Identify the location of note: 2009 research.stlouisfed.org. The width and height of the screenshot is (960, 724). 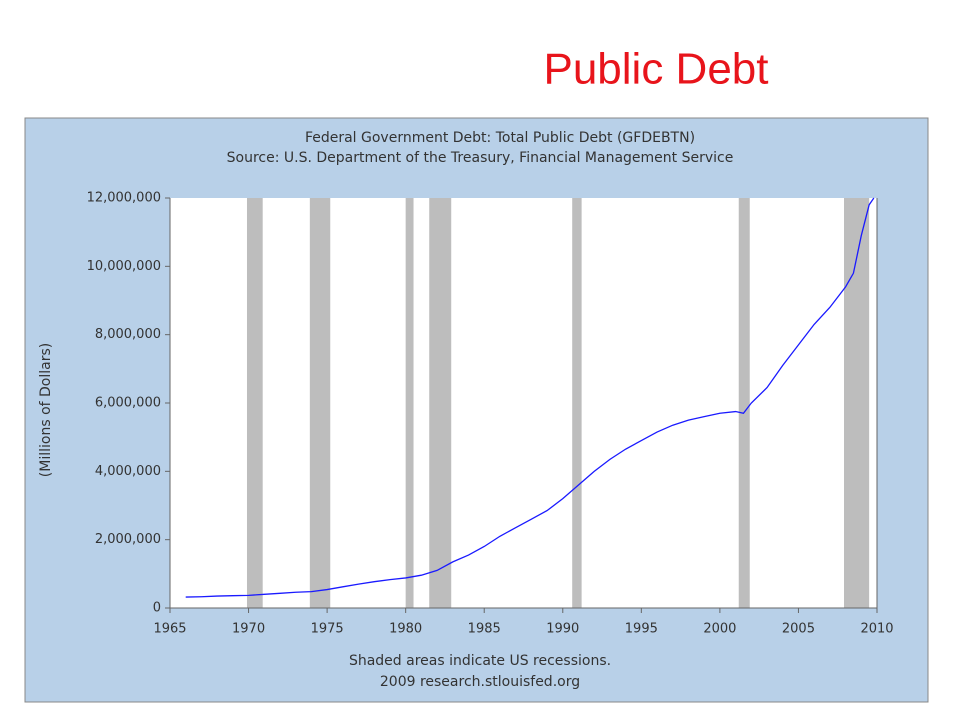
(480, 682).